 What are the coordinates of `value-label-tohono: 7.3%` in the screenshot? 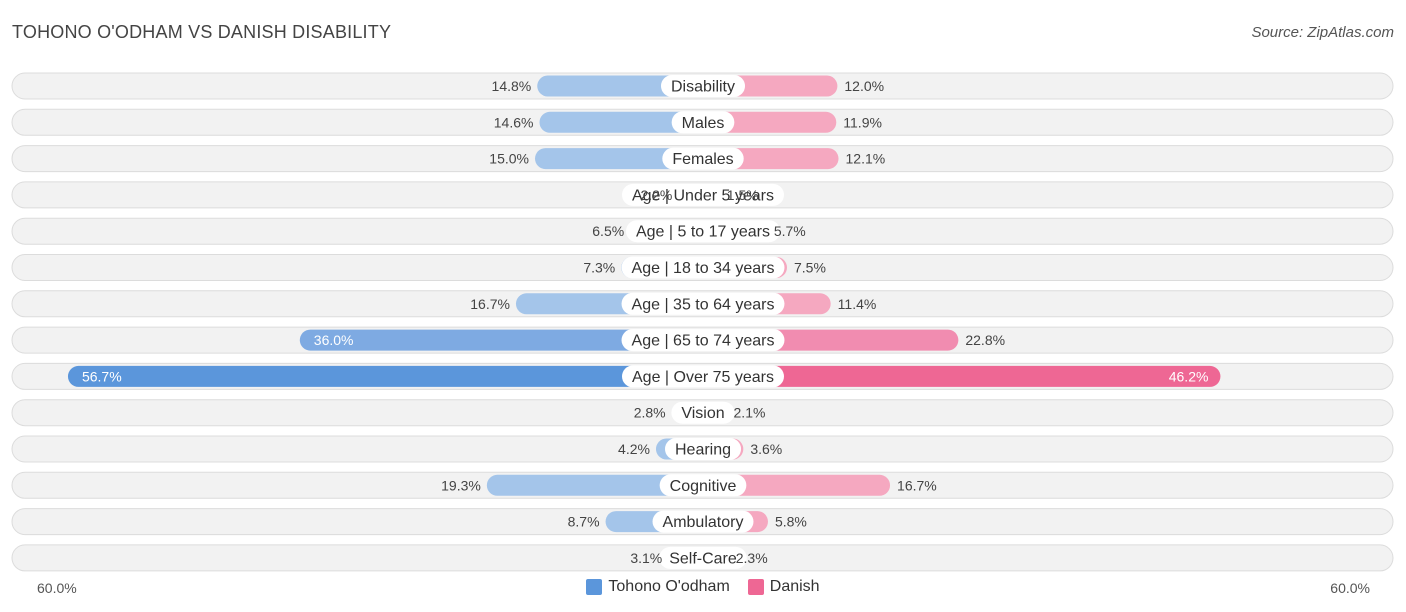 It's located at (599, 268).